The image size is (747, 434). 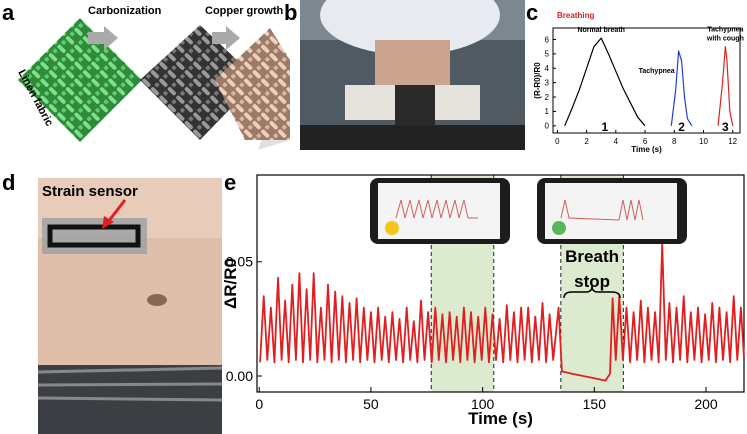 I want to click on y-axis-label: ΔR/R0, so click(x=230, y=283).